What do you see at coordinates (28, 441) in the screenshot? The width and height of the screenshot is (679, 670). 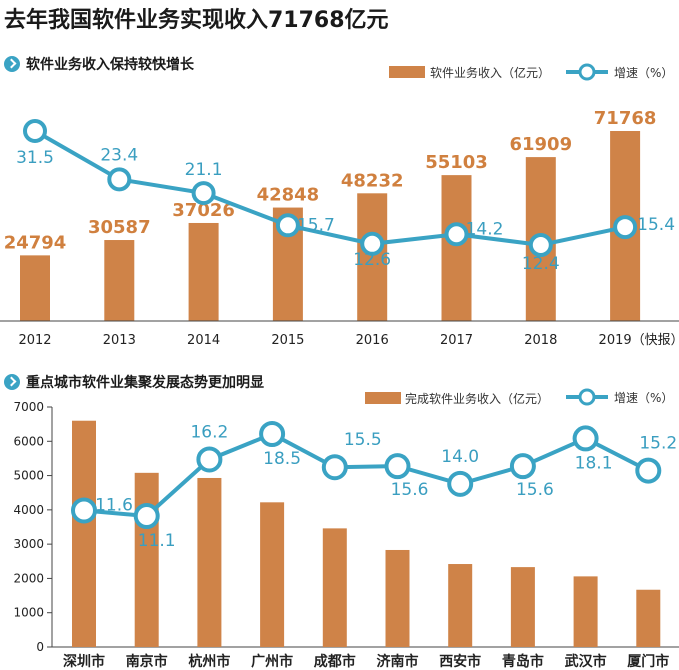 I see `y-tick-label: 6000` at bounding box center [28, 441].